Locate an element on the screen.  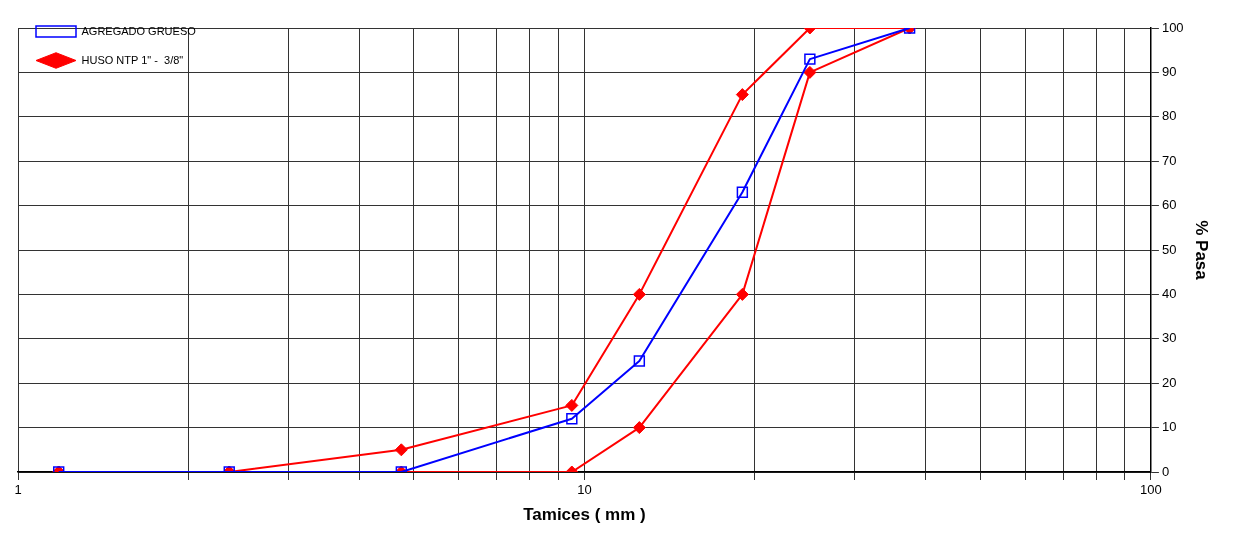
y-tick-label: 20 is located at coordinates (1169, 382).